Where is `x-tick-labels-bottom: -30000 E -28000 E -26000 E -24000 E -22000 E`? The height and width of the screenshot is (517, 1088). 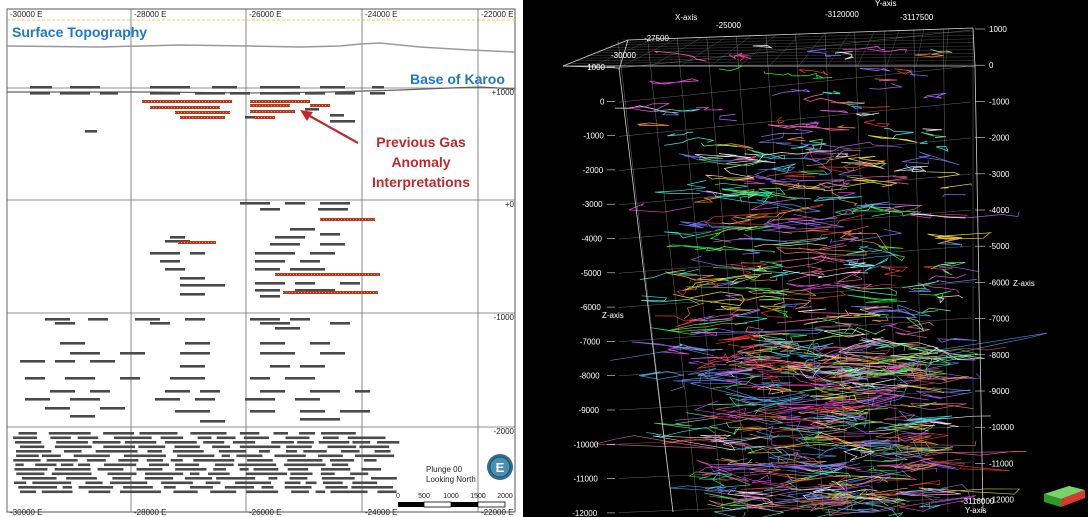
x-tick-labels-bottom: -30000 E -28000 E -26000 E -24000 E -22000 E is located at coordinates (261, 512).